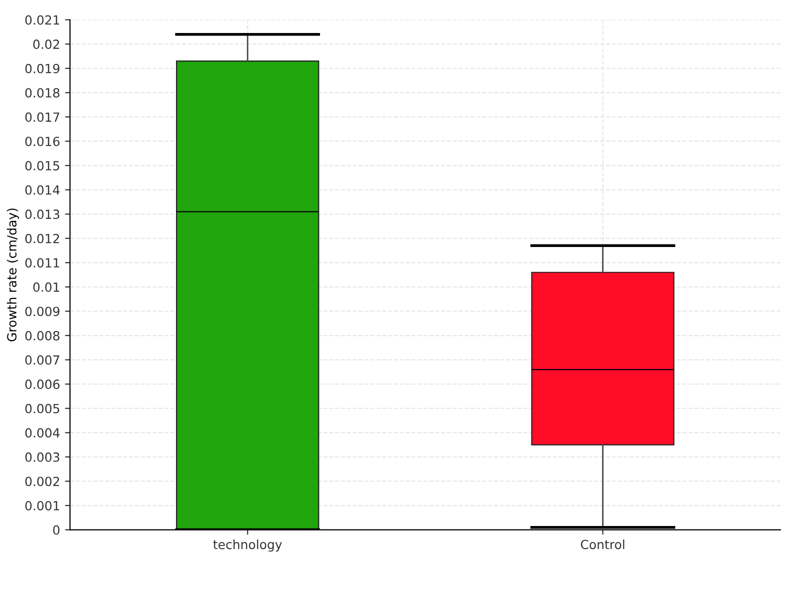 The image size is (800, 600). What do you see at coordinates (42, 20) in the screenshot?
I see `y-tick-label: 0.021` at bounding box center [42, 20].